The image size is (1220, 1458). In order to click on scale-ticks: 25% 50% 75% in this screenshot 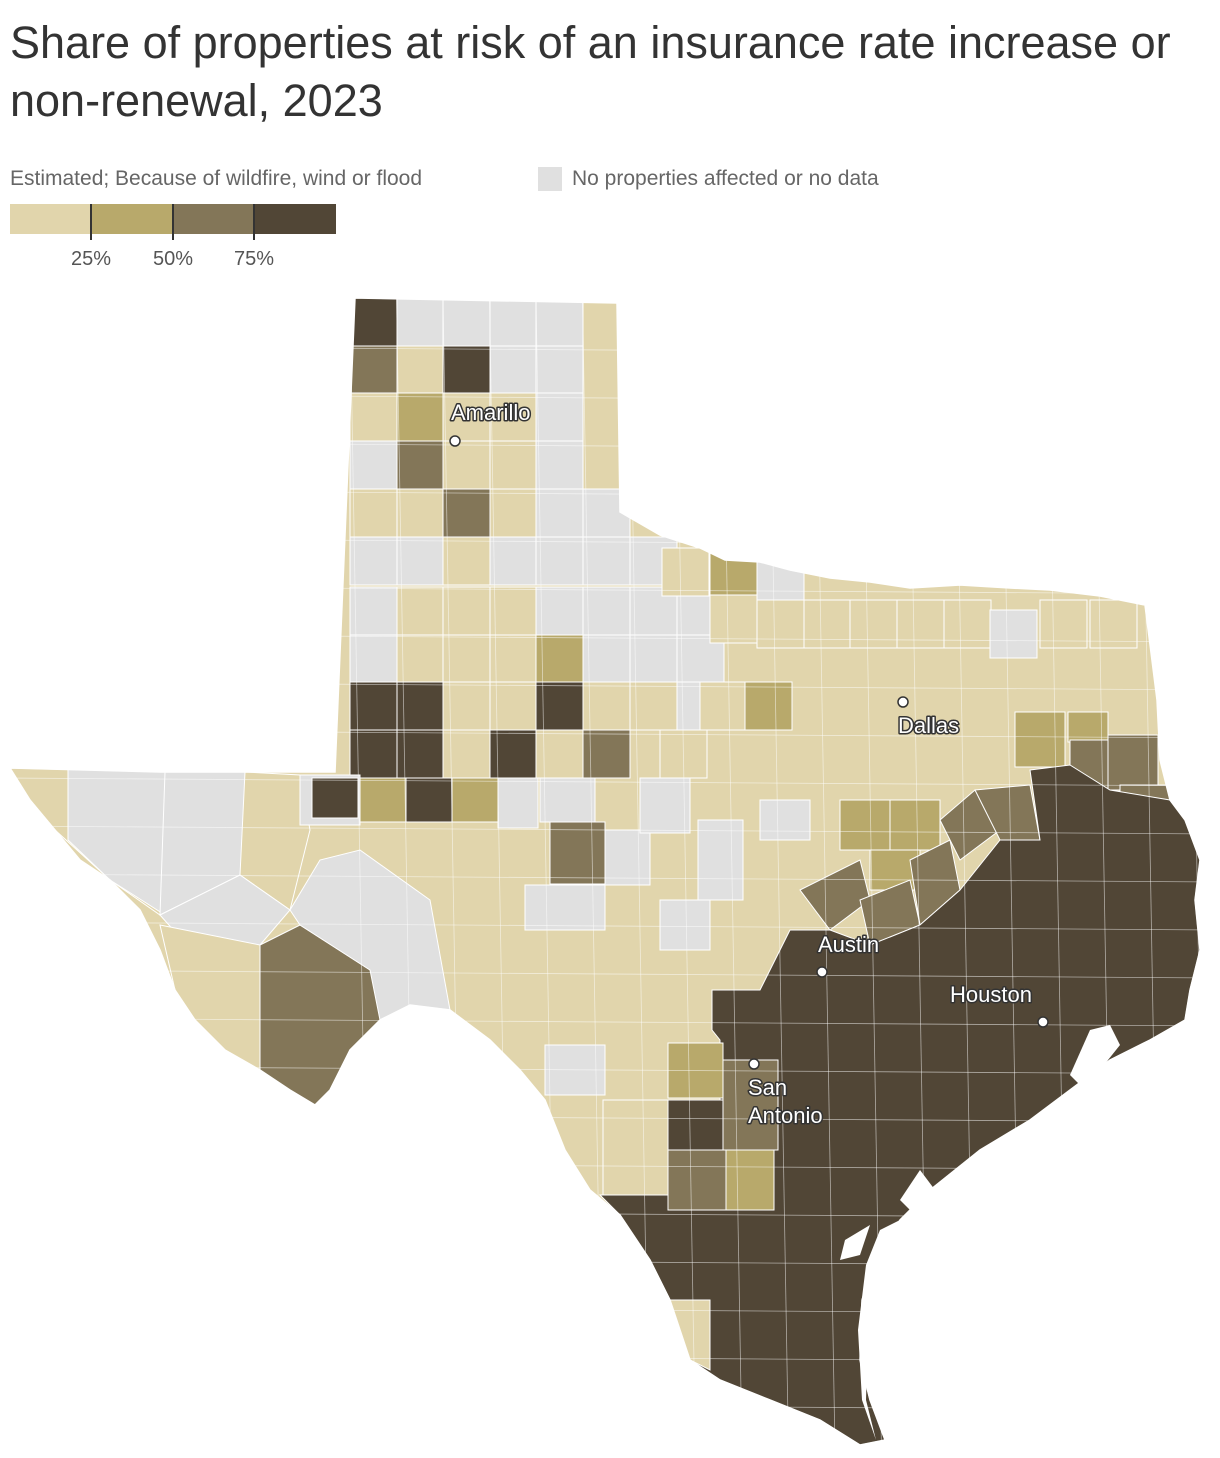, I will do `click(173, 237)`.